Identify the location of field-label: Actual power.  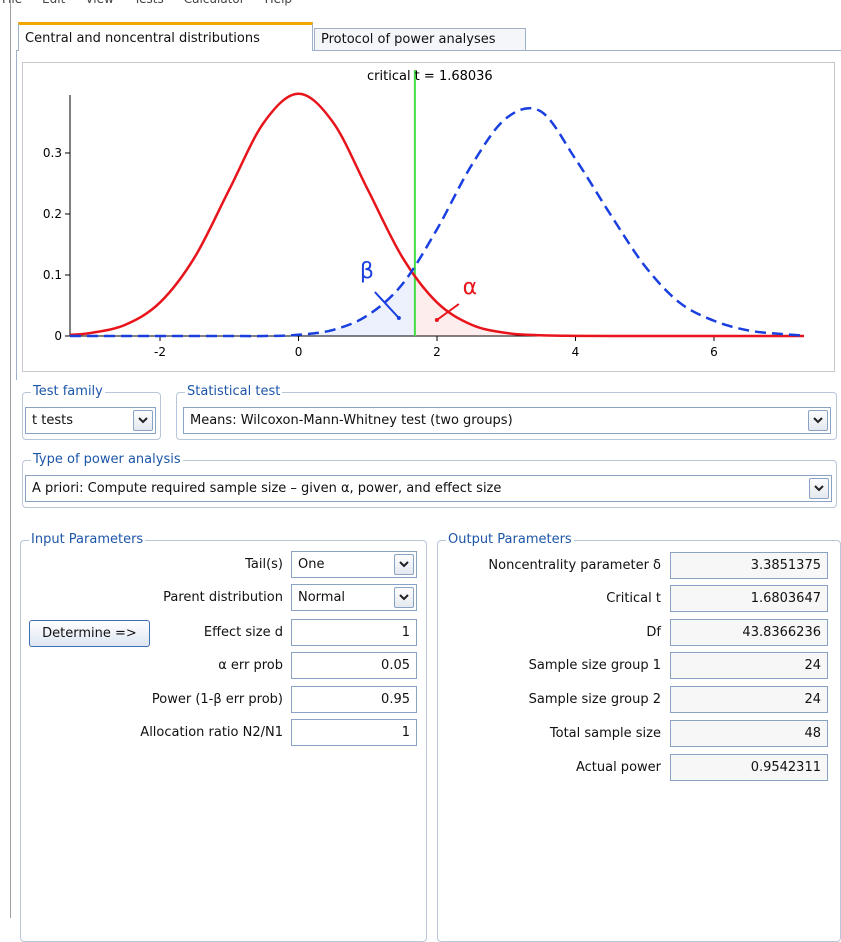
(618, 767).